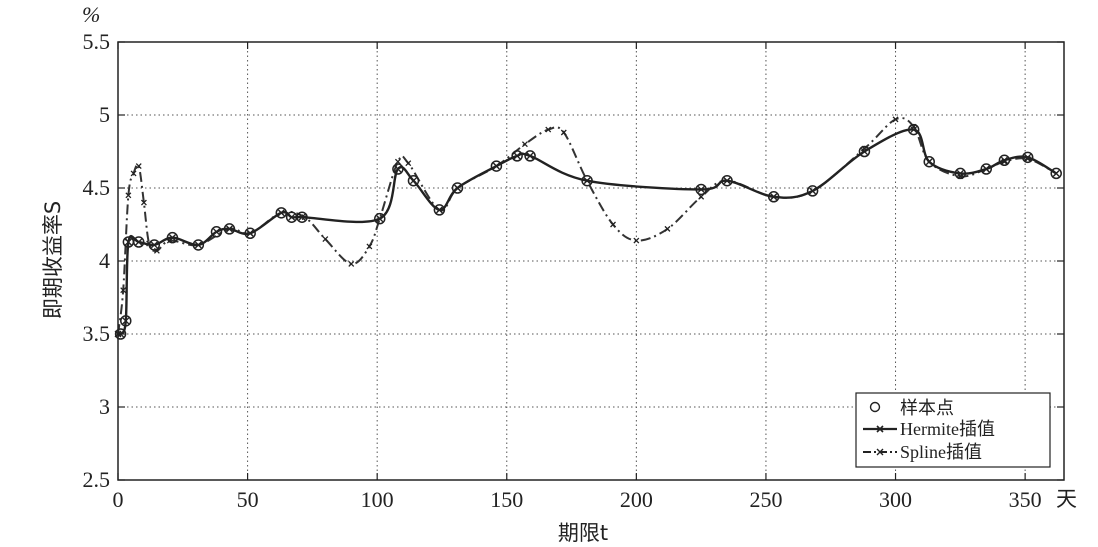 The width and height of the screenshot is (1098, 547). Describe the element at coordinates (895, 499) in the screenshot. I see `x-tick-label: 300` at that location.